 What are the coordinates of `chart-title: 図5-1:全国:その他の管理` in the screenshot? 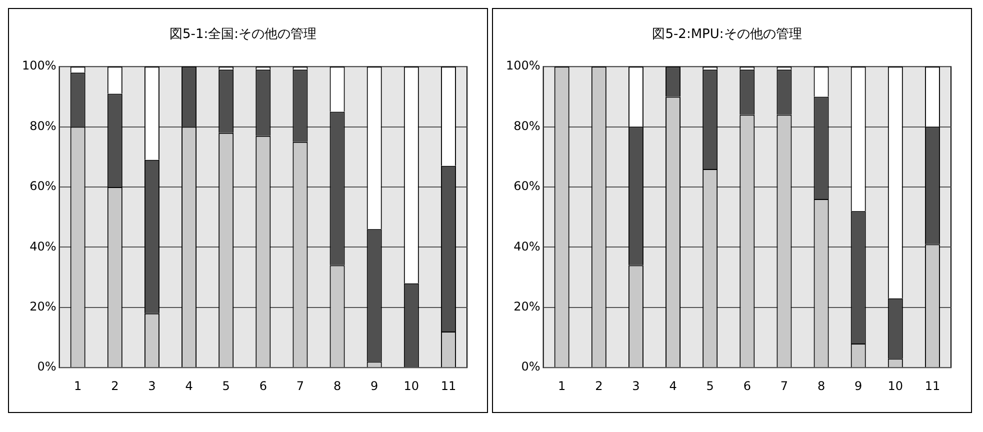 It's located at (243, 34).